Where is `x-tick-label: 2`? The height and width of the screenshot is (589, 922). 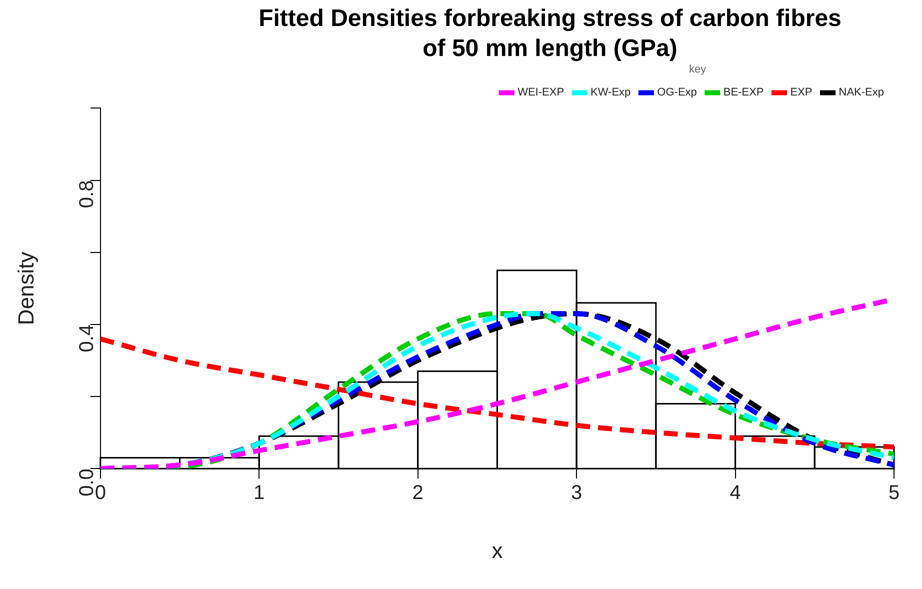
x-tick-label: 2 is located at coordinates (418, 493).